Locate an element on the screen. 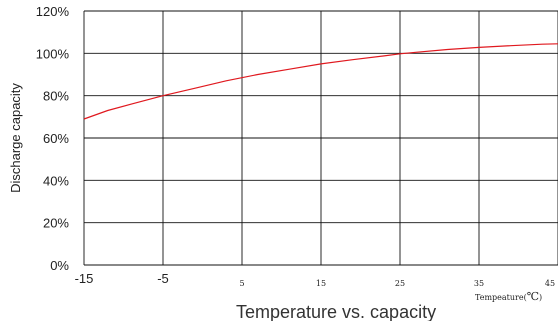 Image resolution: width=558 pixels, height=321 pixels. x-tick-label: 35 is located at coordinates (479, 283).